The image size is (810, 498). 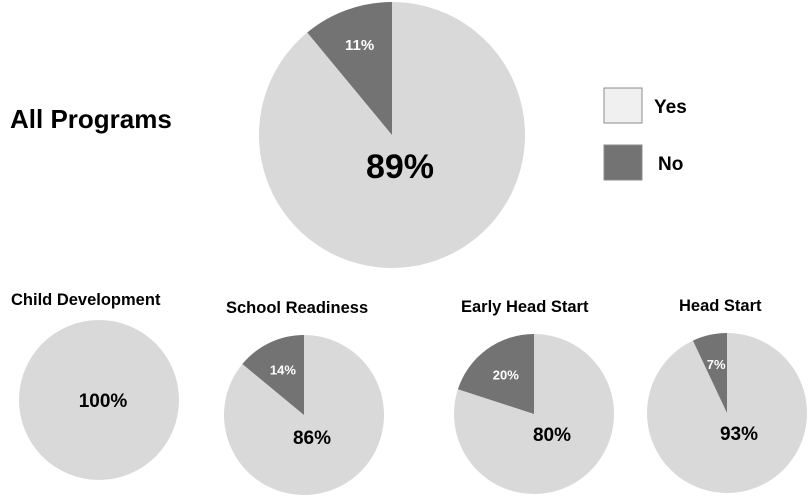 I want to click on data-label-no: 20%, so click(x=506, y=375).